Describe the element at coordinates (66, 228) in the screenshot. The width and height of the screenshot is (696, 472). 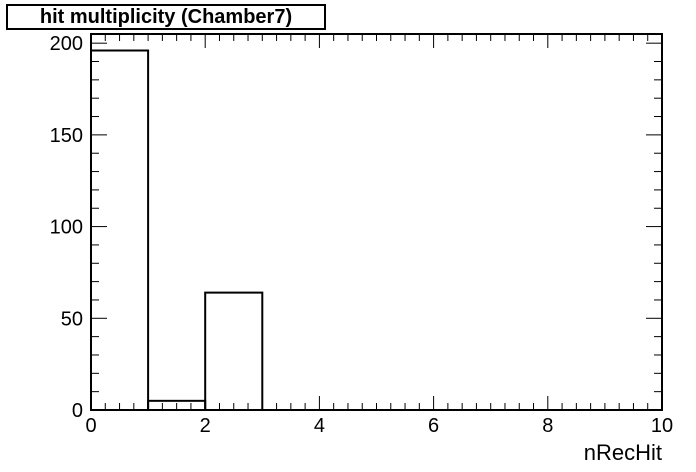
I see `y-tick-label: 100` at that location.